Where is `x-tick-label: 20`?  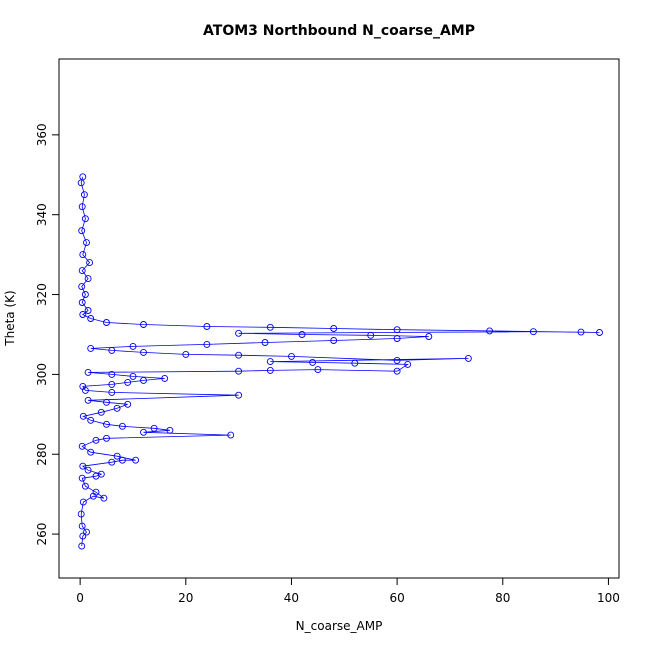 x-tick-label: 20 is located at coordinates (185, 598).